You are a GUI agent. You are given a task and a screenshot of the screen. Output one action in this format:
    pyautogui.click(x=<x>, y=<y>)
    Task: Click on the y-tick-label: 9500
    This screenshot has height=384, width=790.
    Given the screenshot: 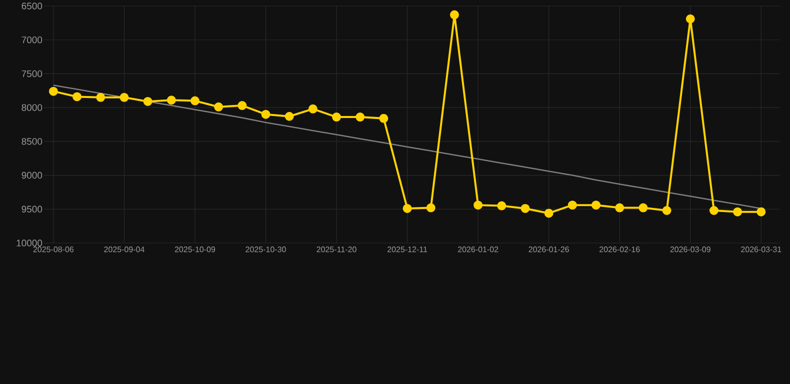 What is the action you would take?
    pyautogui.click(x=32, y=209)
    